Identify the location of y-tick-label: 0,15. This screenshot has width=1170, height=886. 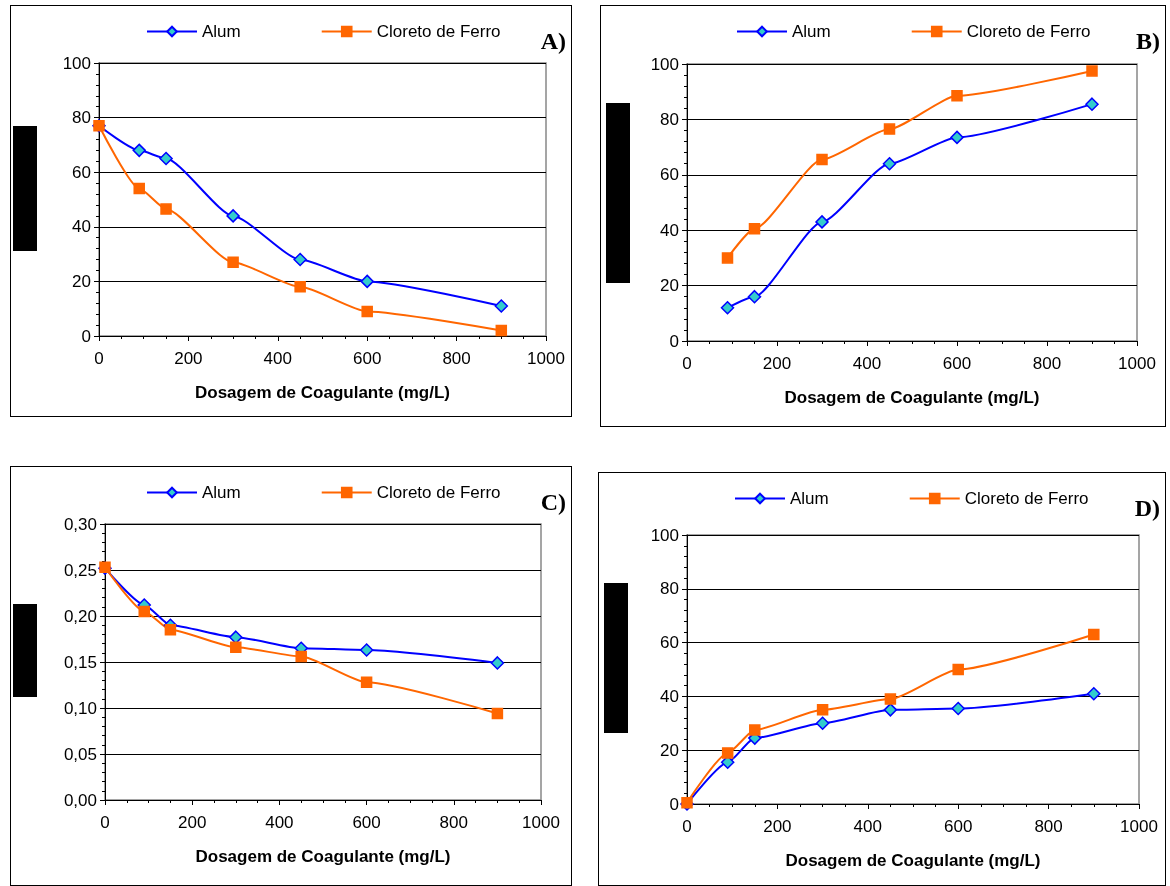
(80, 662).